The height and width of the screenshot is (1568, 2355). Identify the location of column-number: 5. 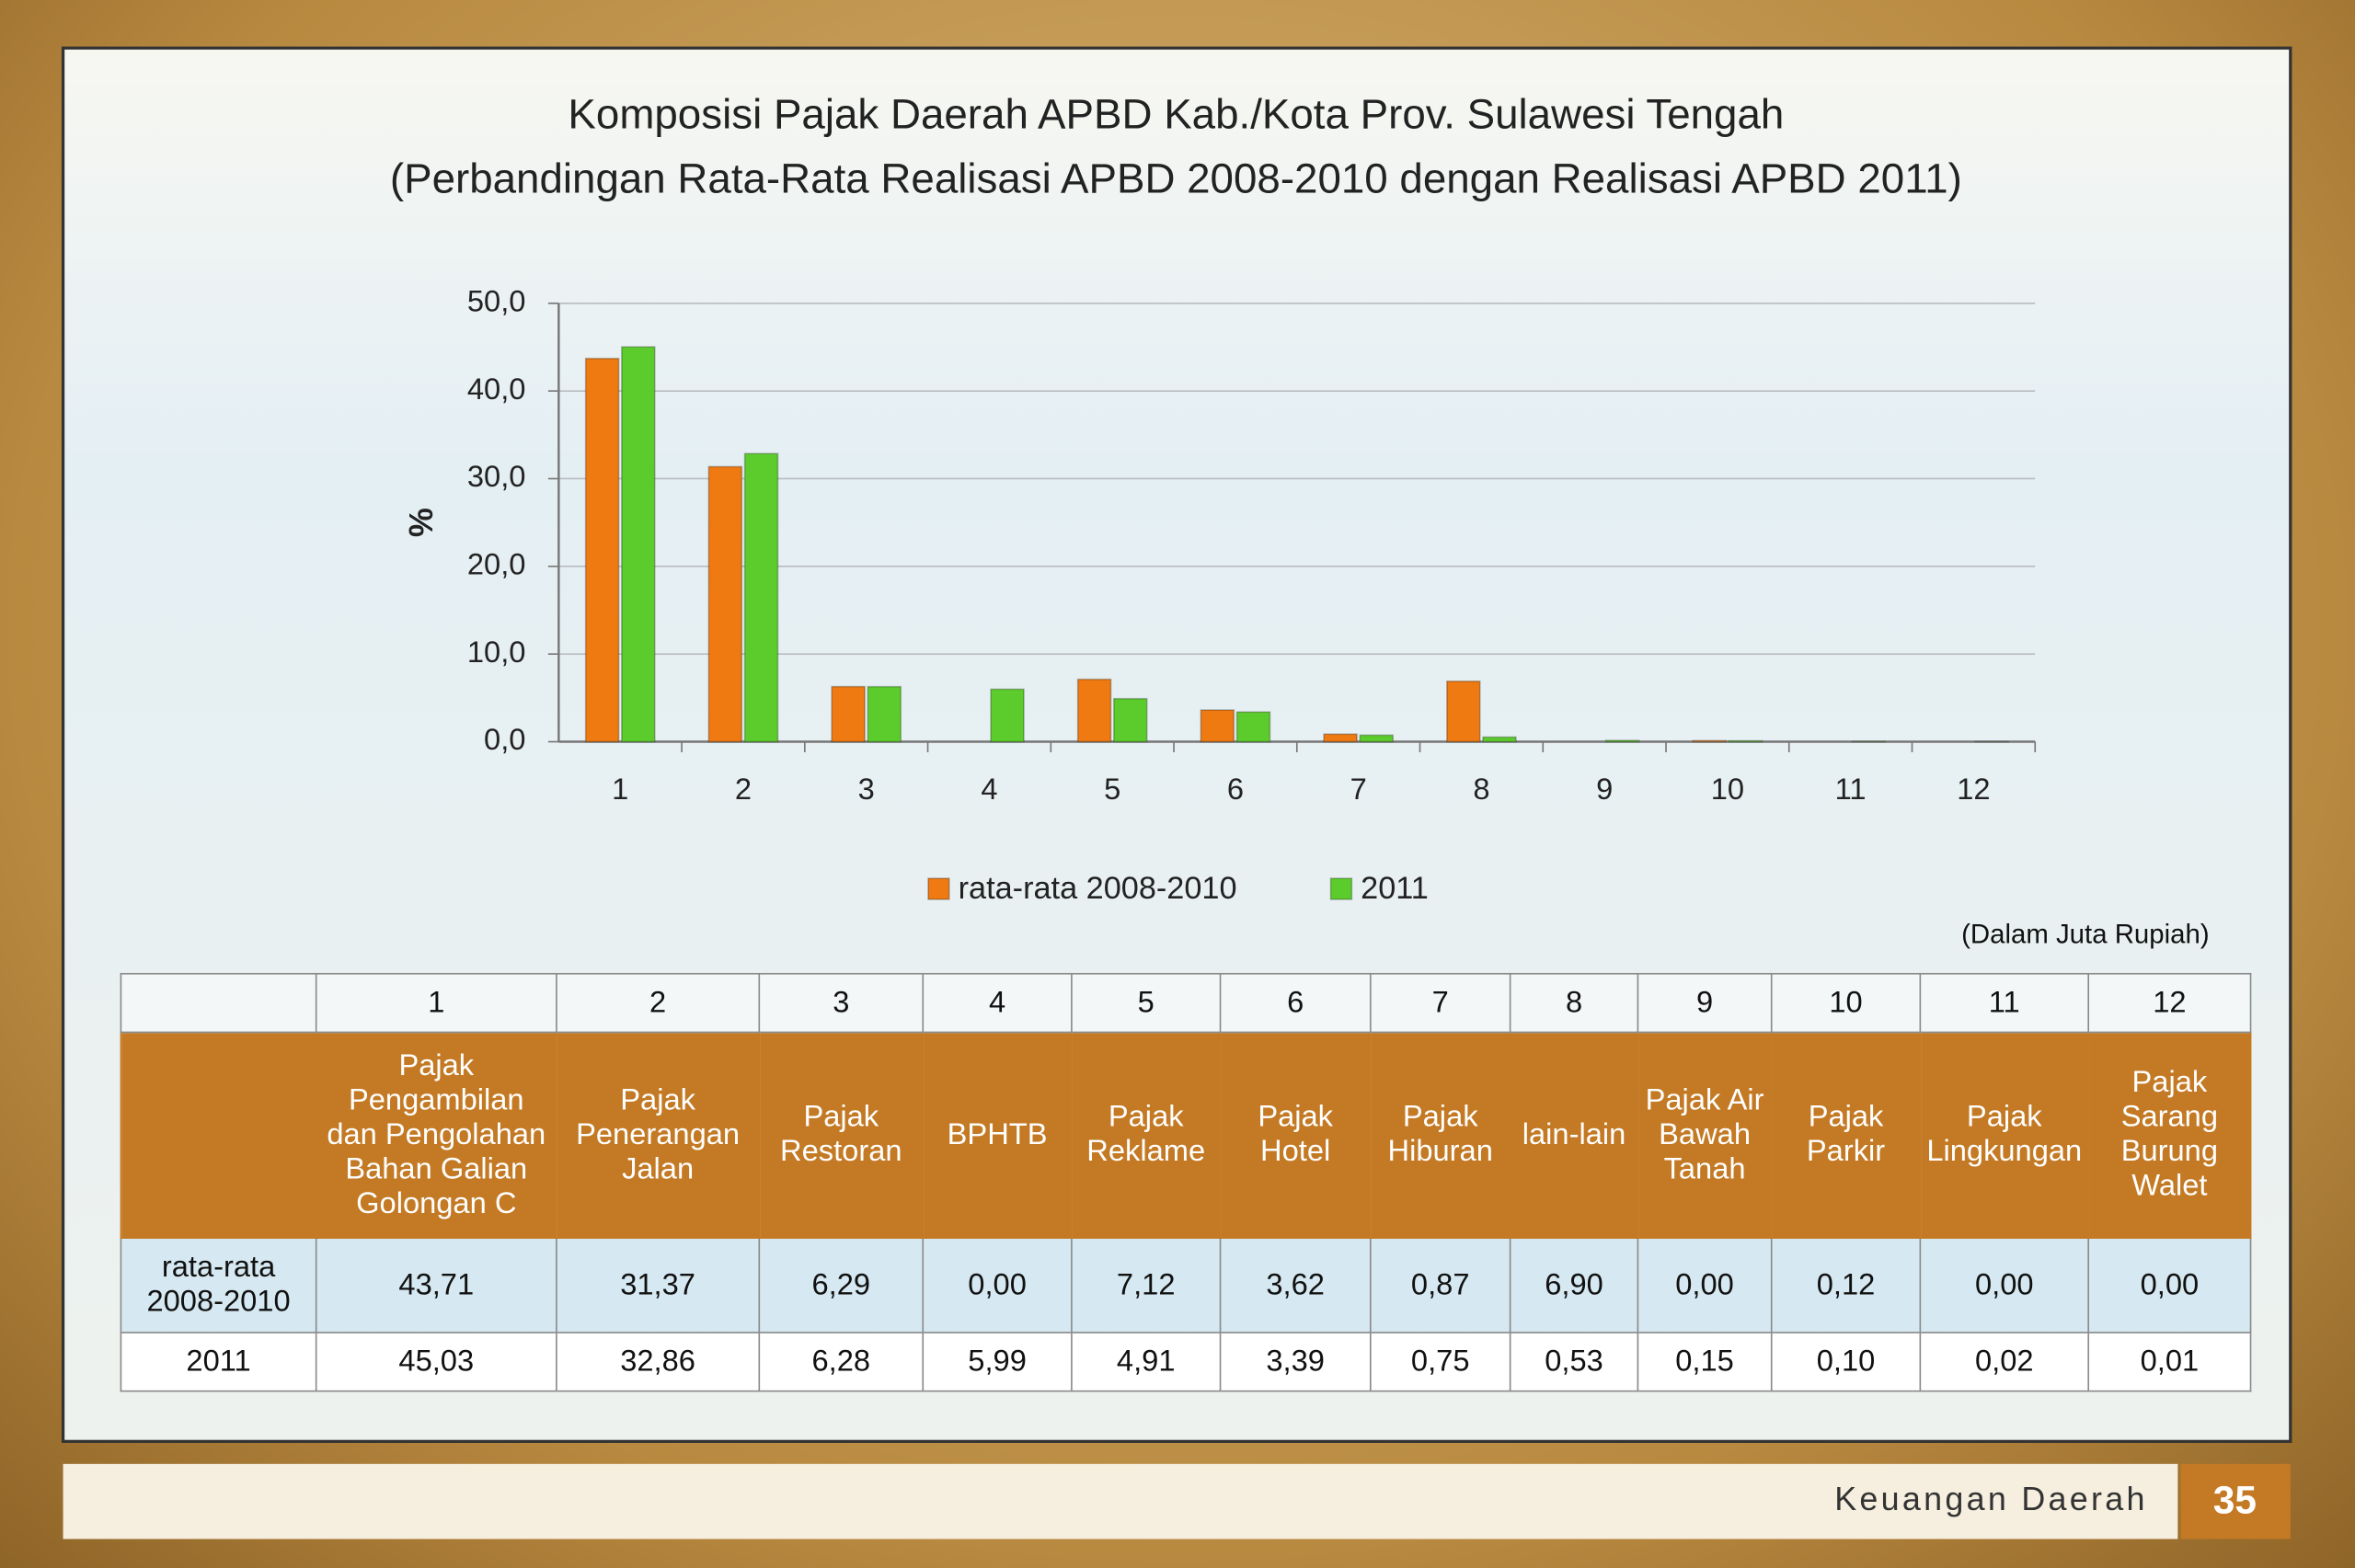
(1146, 1003).